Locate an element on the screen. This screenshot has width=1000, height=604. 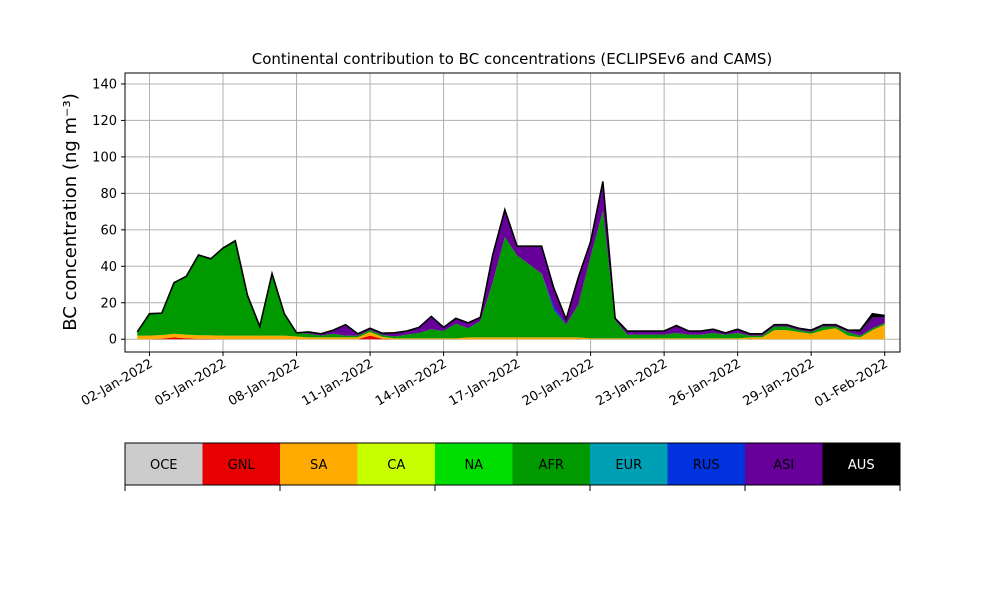
legend-label-gnl: GNL is located at coordinates (242, 465).